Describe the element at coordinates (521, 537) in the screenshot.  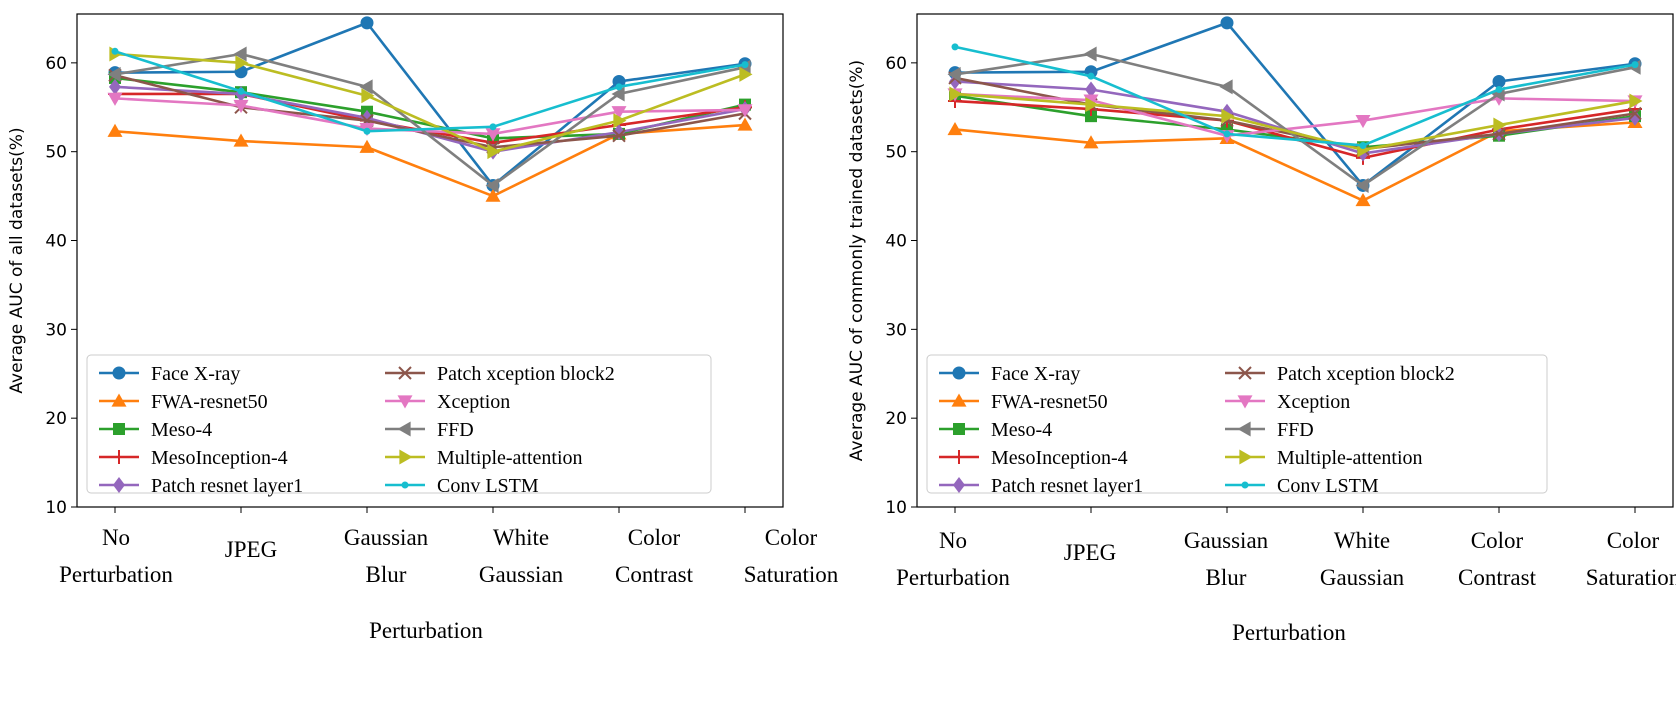
I see `x-category-label-line: White` at that location.